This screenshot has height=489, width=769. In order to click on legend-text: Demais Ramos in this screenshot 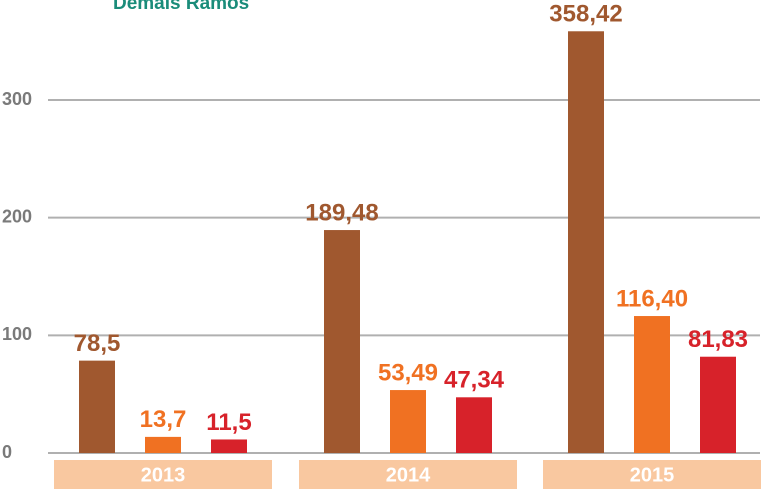, I will do `click(181, 7)`.